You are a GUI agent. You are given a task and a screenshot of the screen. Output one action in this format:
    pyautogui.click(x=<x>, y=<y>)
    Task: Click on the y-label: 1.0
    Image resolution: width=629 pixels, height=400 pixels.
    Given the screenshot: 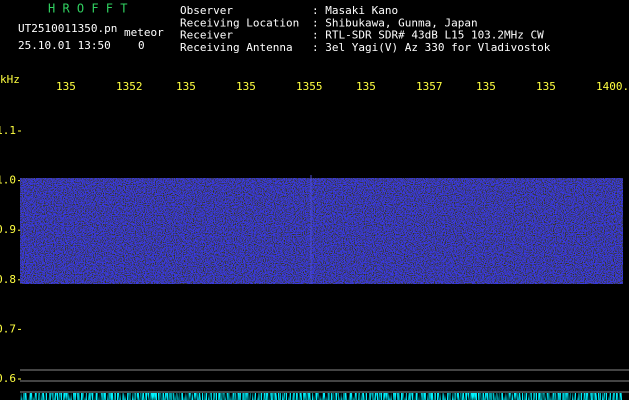 What is the action you would take?
    pyautogui.click(x=8, y=180)
    